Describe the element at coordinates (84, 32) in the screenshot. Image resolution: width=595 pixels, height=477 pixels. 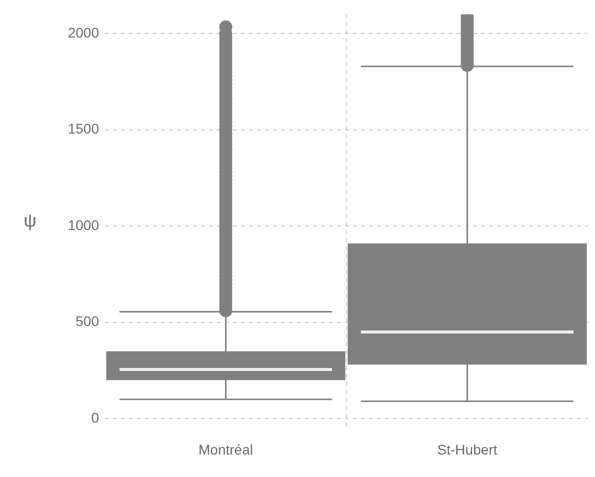
I see `y-tick-label: 2000` at that location.